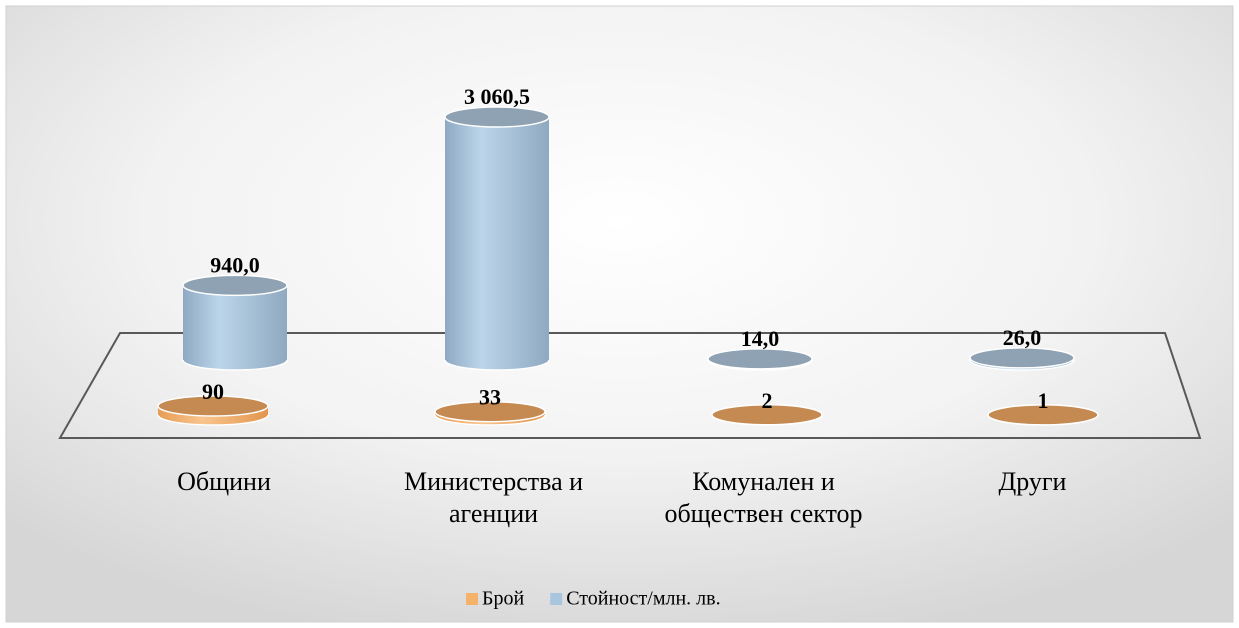  What do you see at coordinates (1043, 400) in the screenshot?
I see `data-label: 1` at bounding box center [1043, 400].